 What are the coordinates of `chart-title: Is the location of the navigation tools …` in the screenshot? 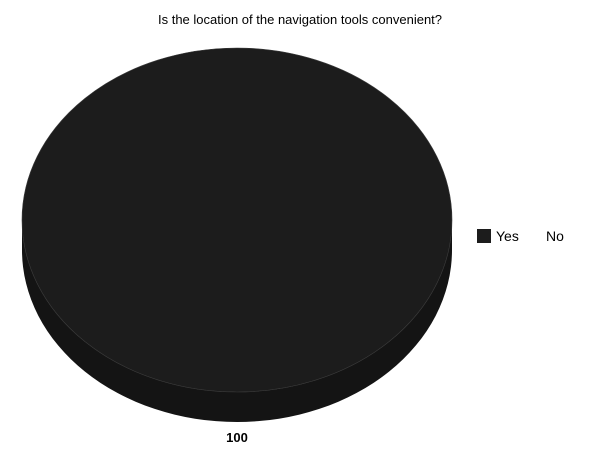 It's located at (300, 19).